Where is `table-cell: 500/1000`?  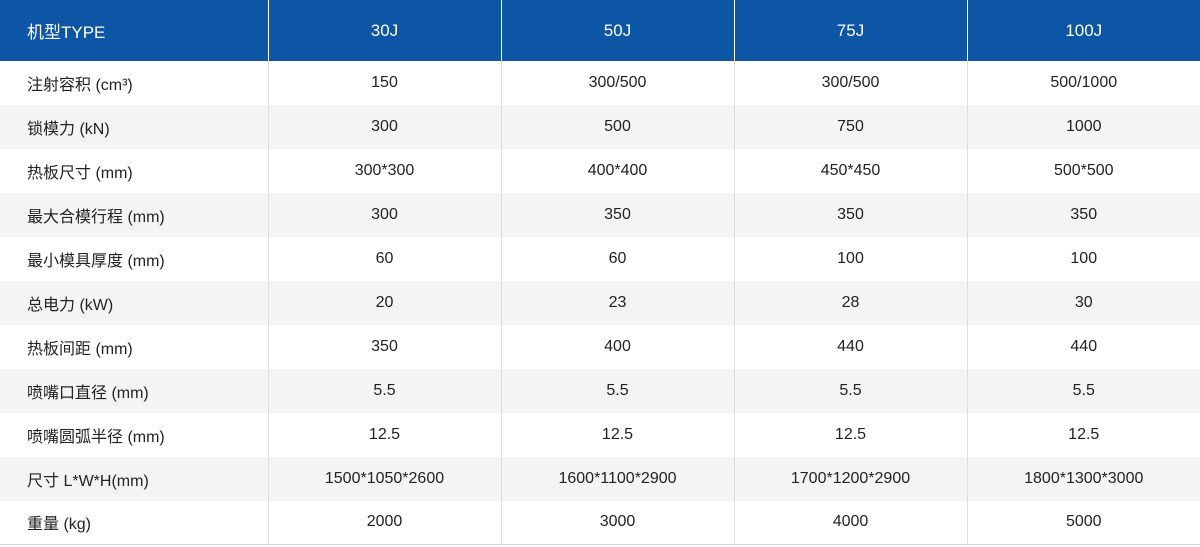 table-cell: 500/1000 is located at coordinates (1084, 82).